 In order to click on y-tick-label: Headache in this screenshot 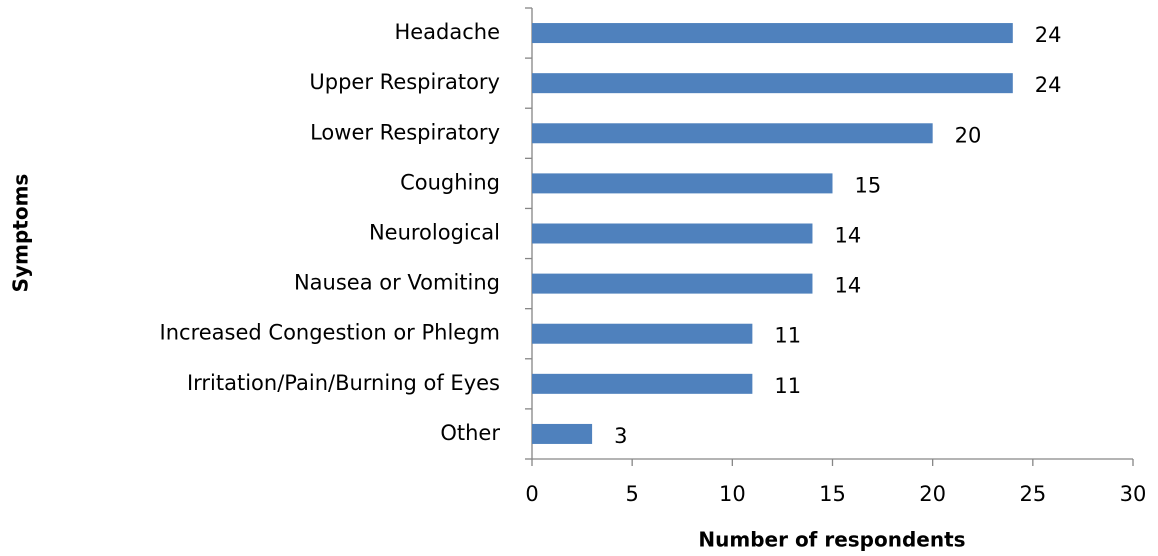, I will do `click(447, 32)`.